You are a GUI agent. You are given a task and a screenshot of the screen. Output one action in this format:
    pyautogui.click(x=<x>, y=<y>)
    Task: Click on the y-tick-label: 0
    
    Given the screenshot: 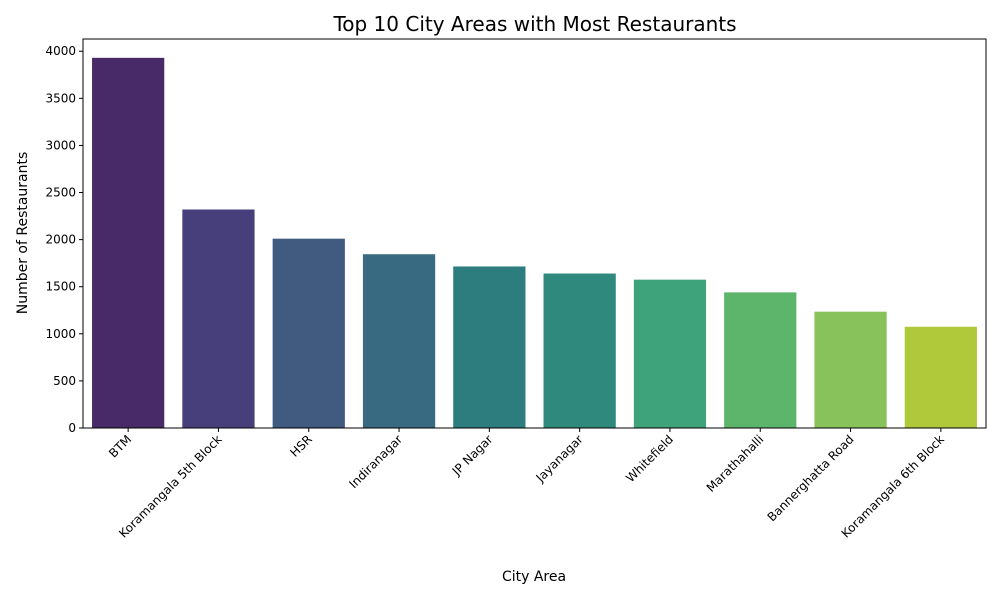 What is the action you would take?
    pyautogui.click(x=72, y=428)
    